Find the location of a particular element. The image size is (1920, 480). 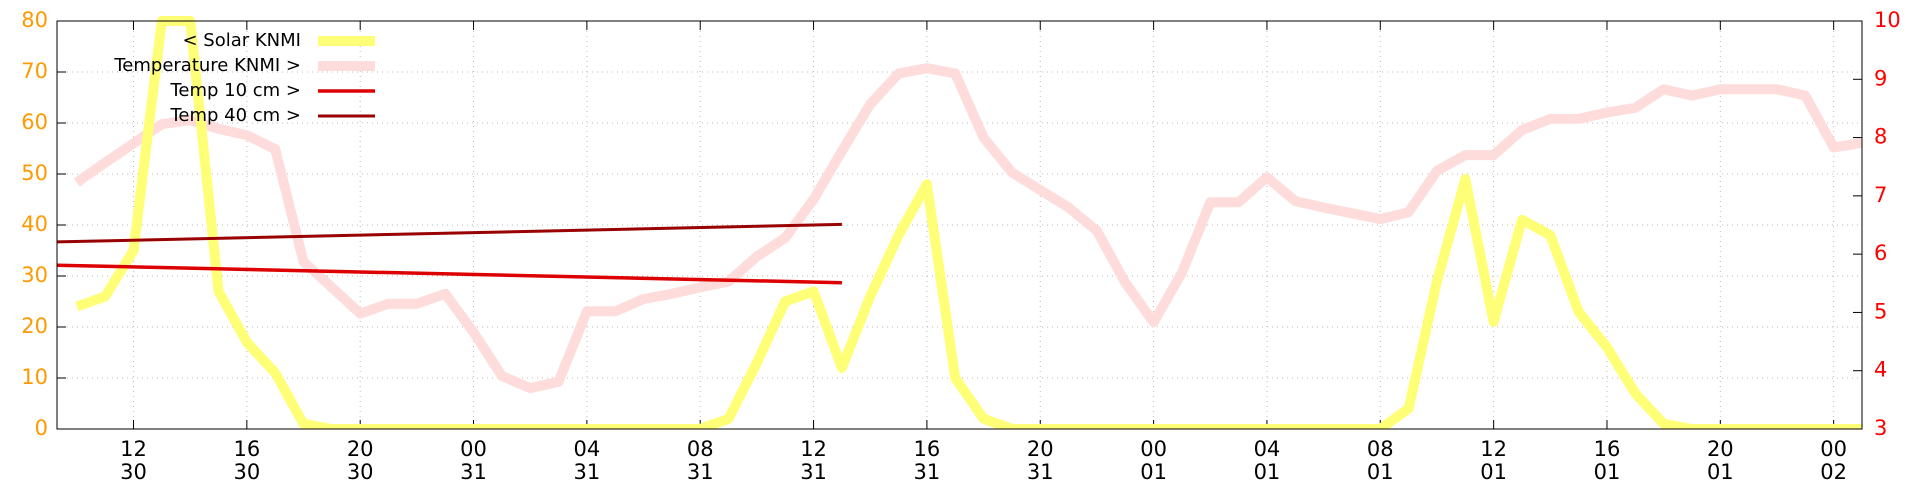

y2-tick-label: 8 is located at coordinates (1880, 137).